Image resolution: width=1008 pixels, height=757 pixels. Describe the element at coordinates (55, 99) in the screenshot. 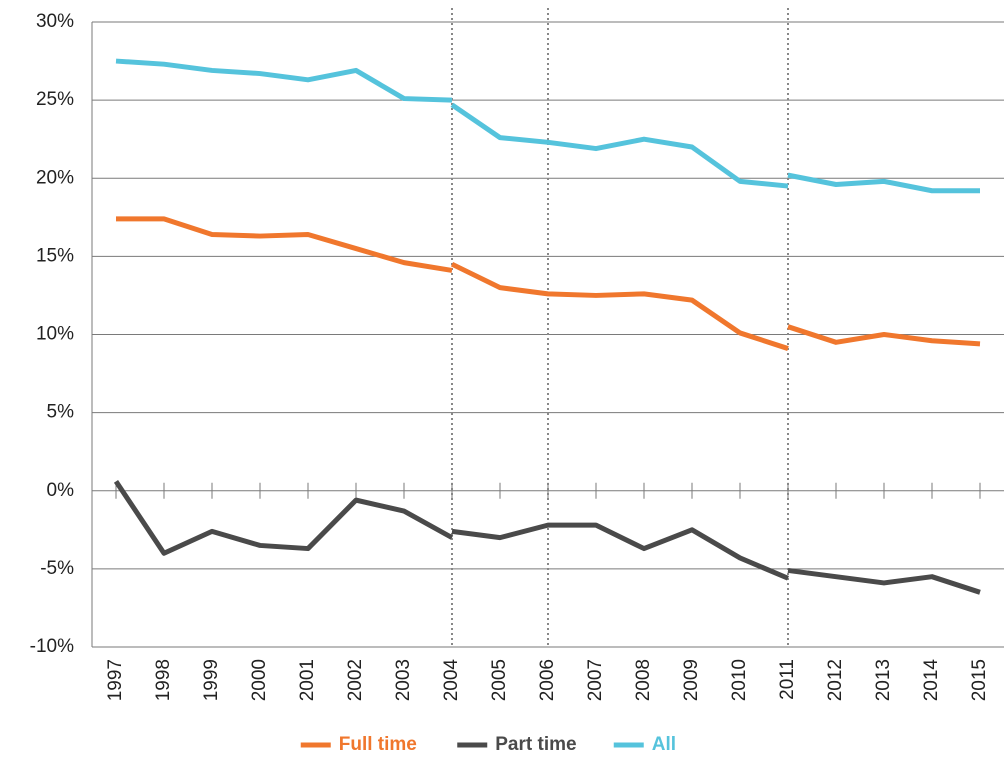

I see `y-tick-label: 25%` at that location.